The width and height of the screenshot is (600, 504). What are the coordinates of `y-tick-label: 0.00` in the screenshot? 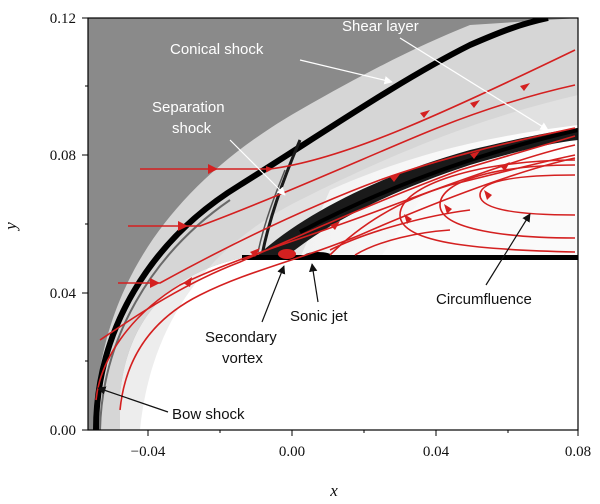 It's located at (63, 431).